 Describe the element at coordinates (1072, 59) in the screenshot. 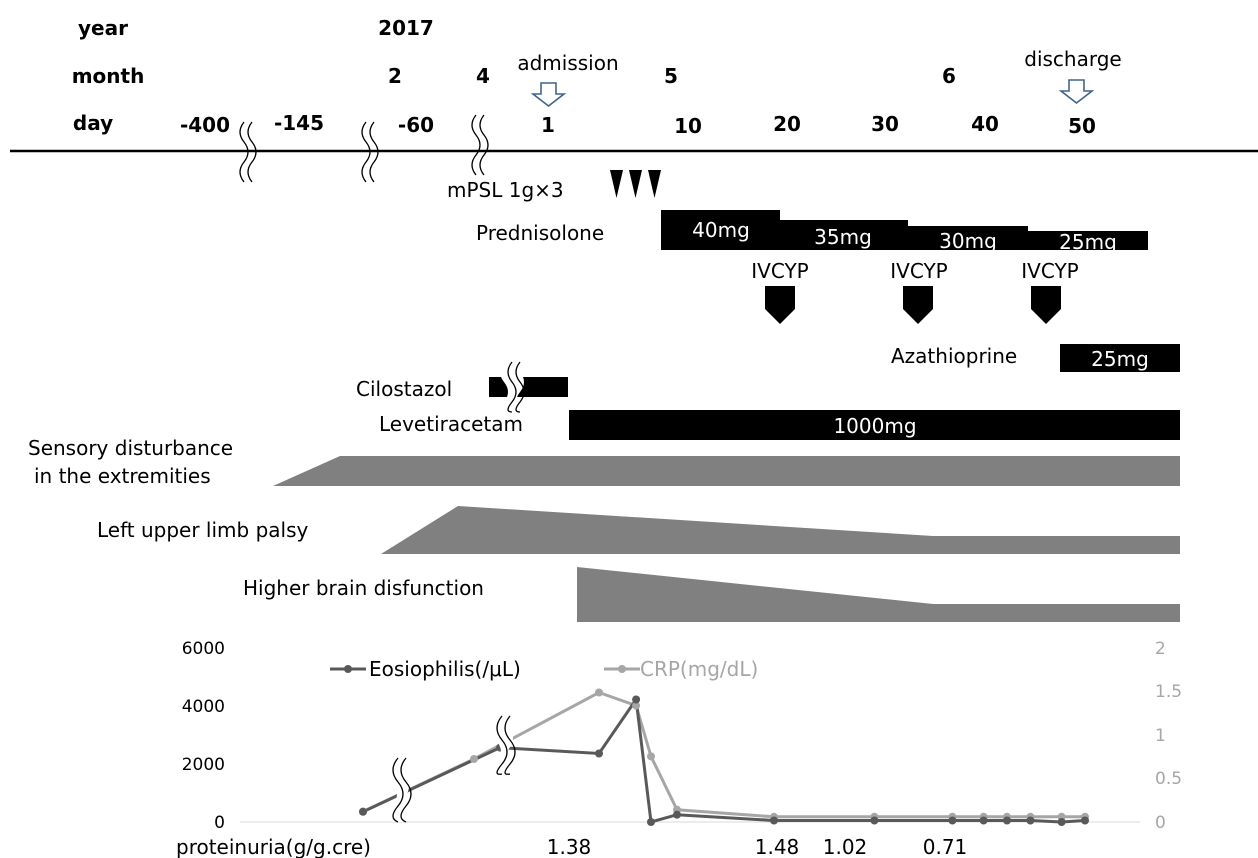

I see `discharge-label: discharge` at that location.